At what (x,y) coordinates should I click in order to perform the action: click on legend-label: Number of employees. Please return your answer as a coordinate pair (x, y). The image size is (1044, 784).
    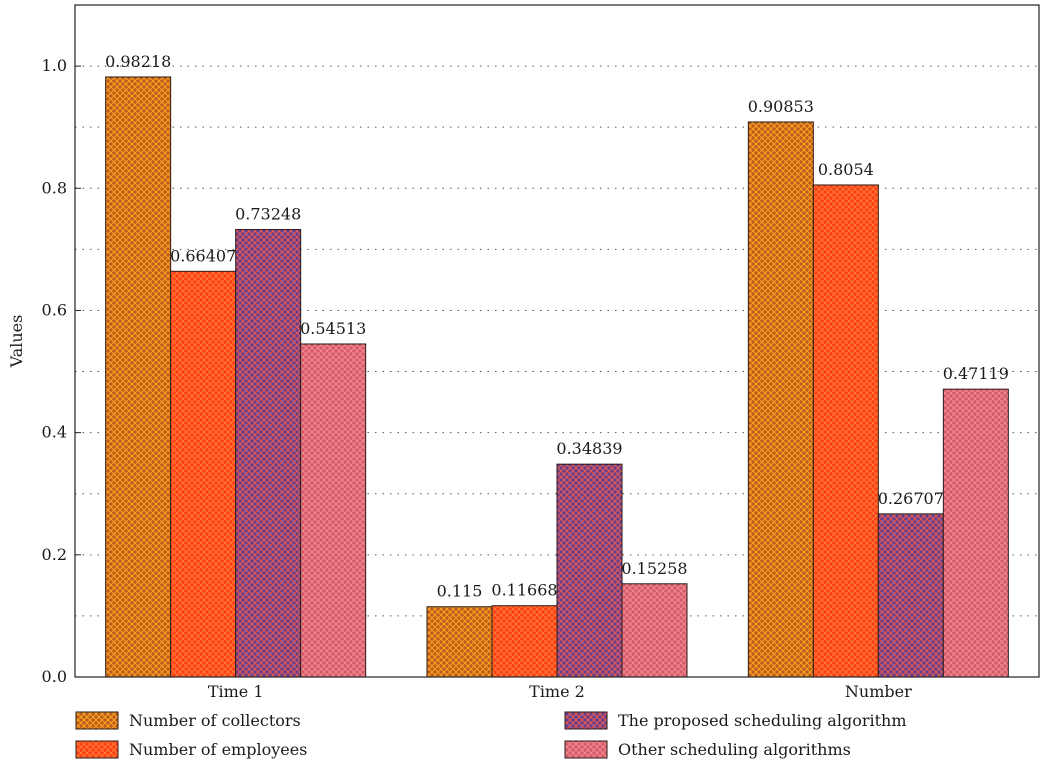
    Looking at the image, I should click on (218, 749).